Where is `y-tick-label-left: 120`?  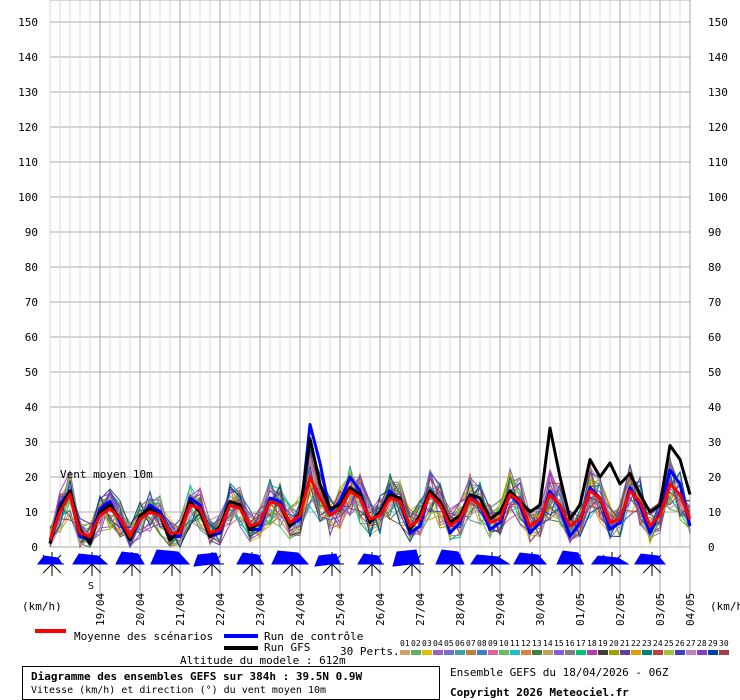 y-tick-label-left: 120 is located at coordinates (28, 127).